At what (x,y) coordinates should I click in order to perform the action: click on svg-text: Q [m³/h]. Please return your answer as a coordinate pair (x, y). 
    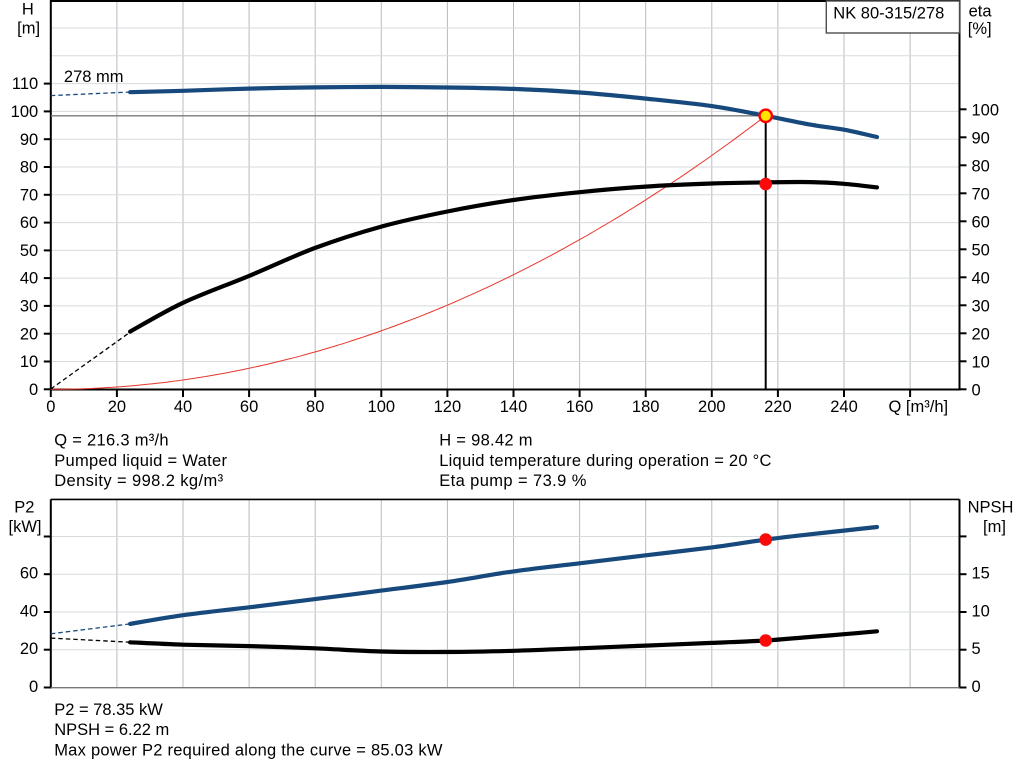
    Looking at the image, I should click on (919, 407).